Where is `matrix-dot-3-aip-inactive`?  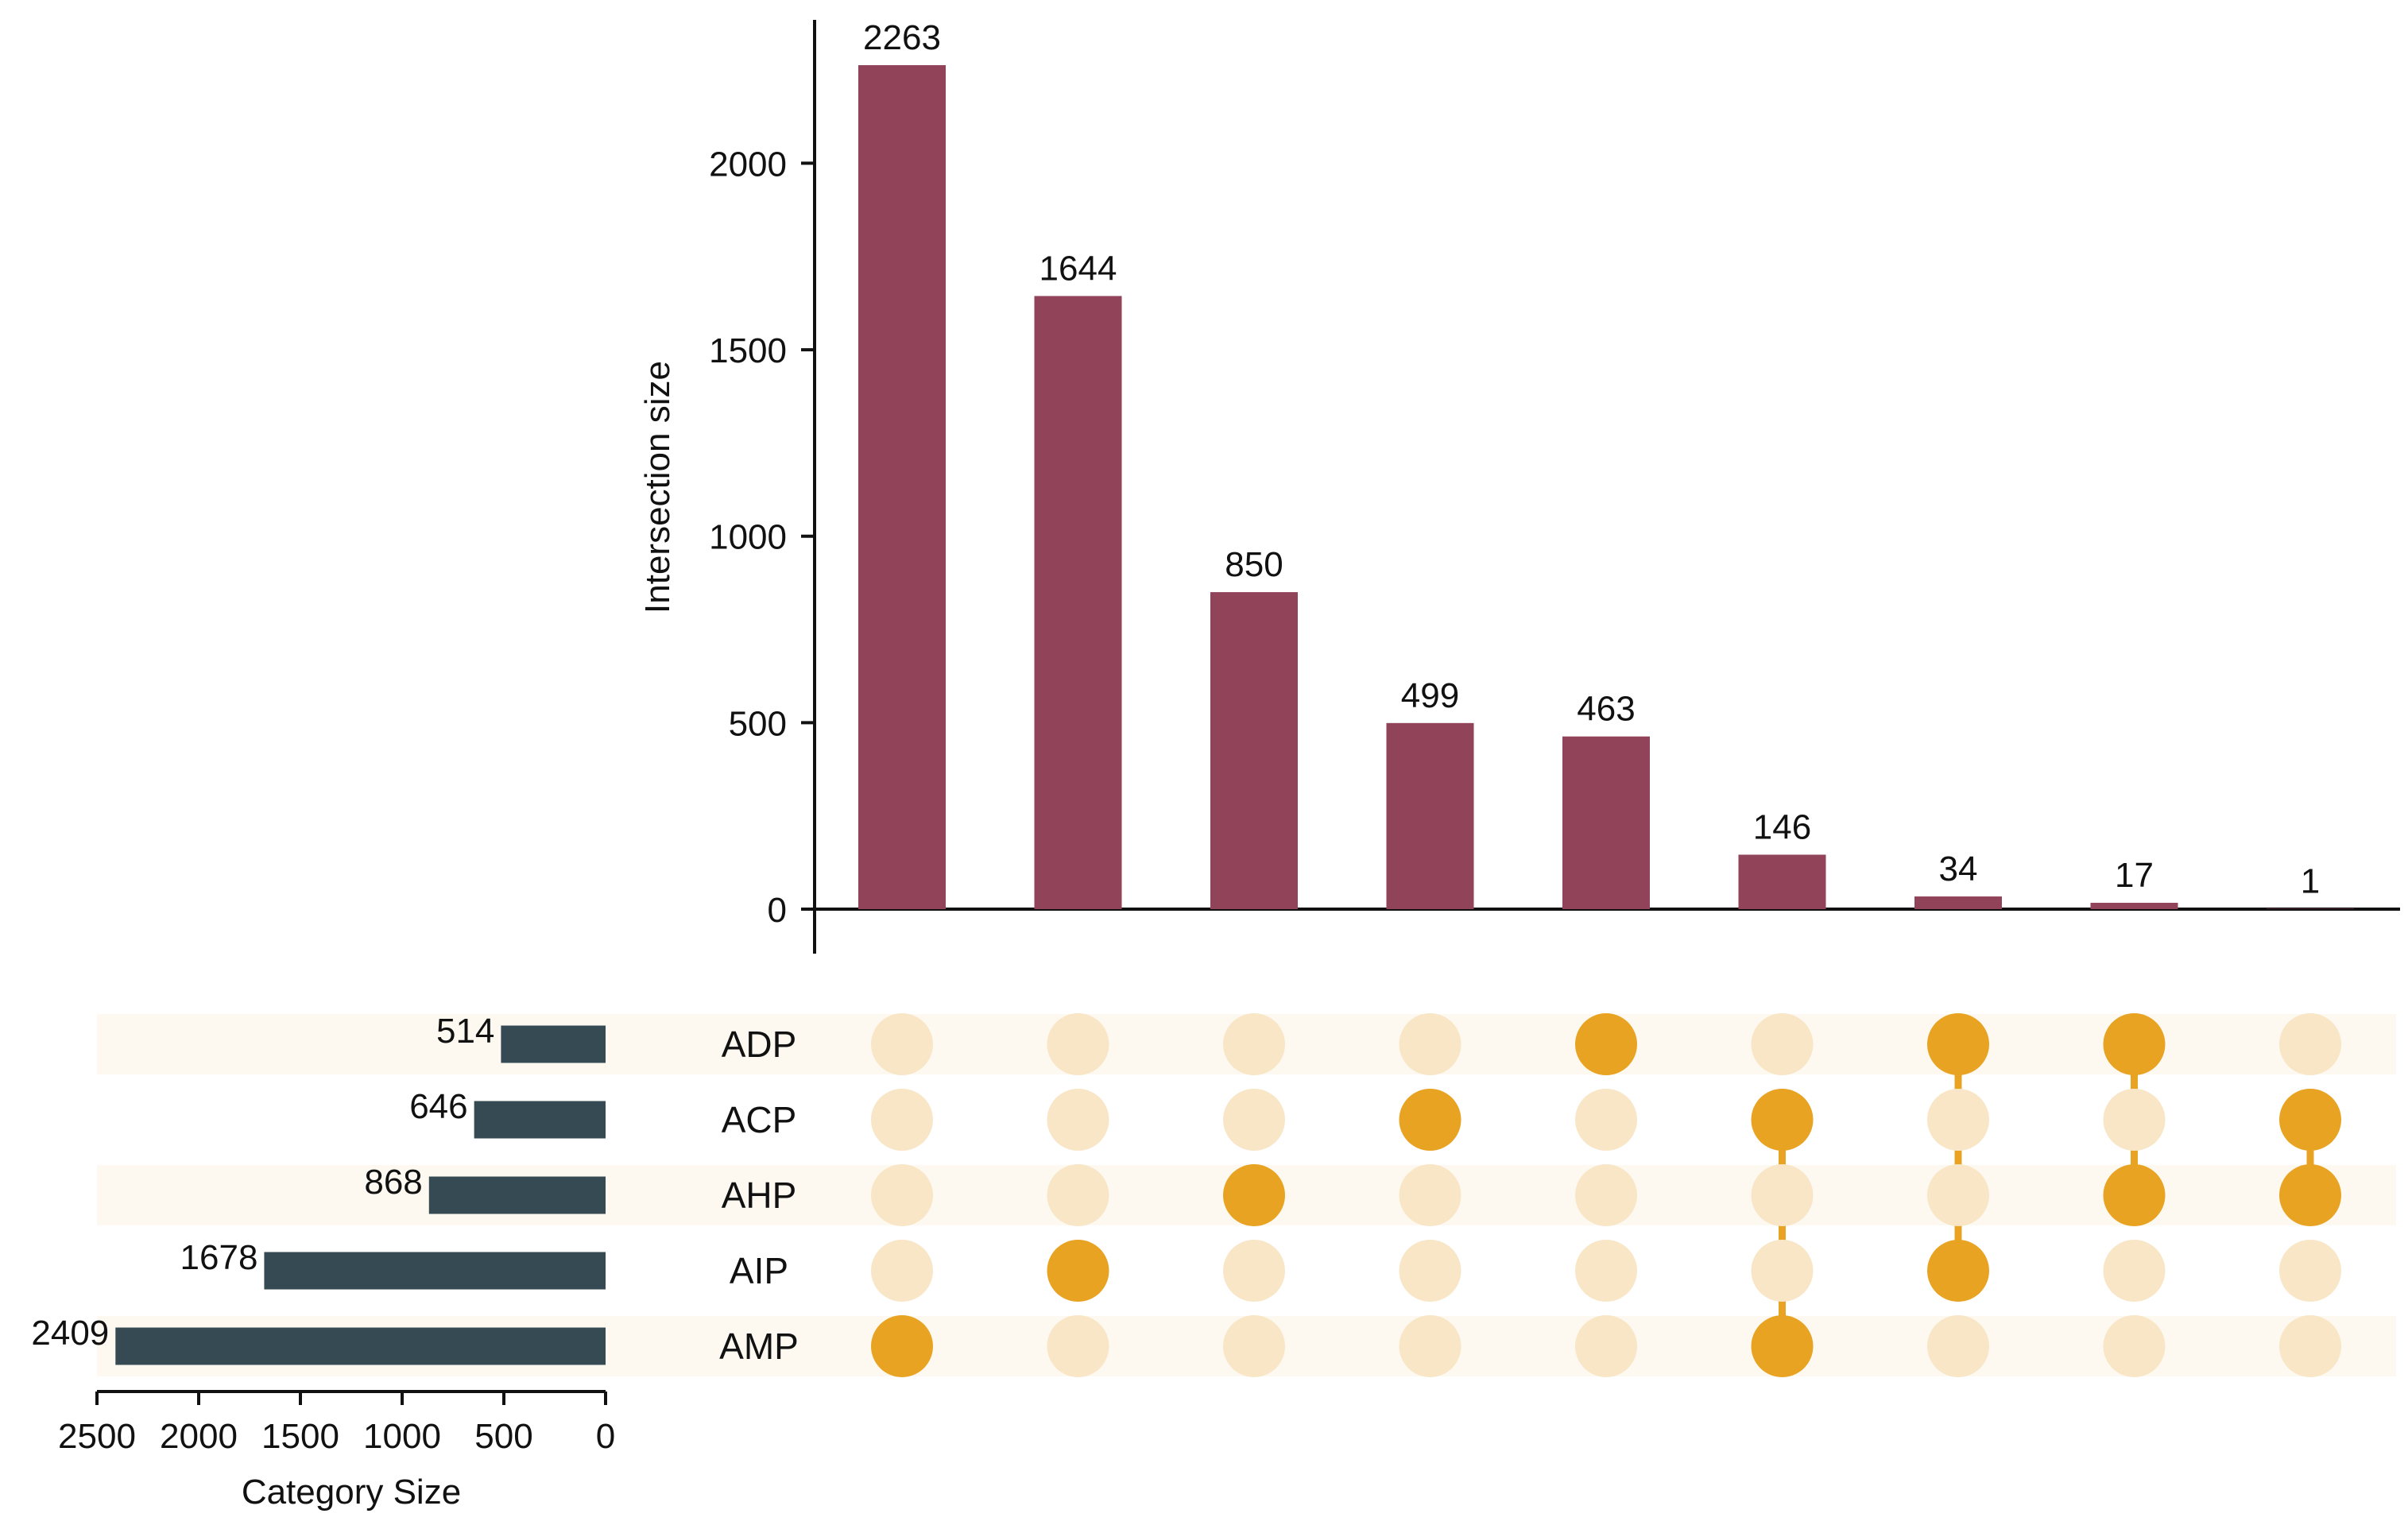 matrix-dot-3-aip-inactive is located at coordinates (1430, 1271).